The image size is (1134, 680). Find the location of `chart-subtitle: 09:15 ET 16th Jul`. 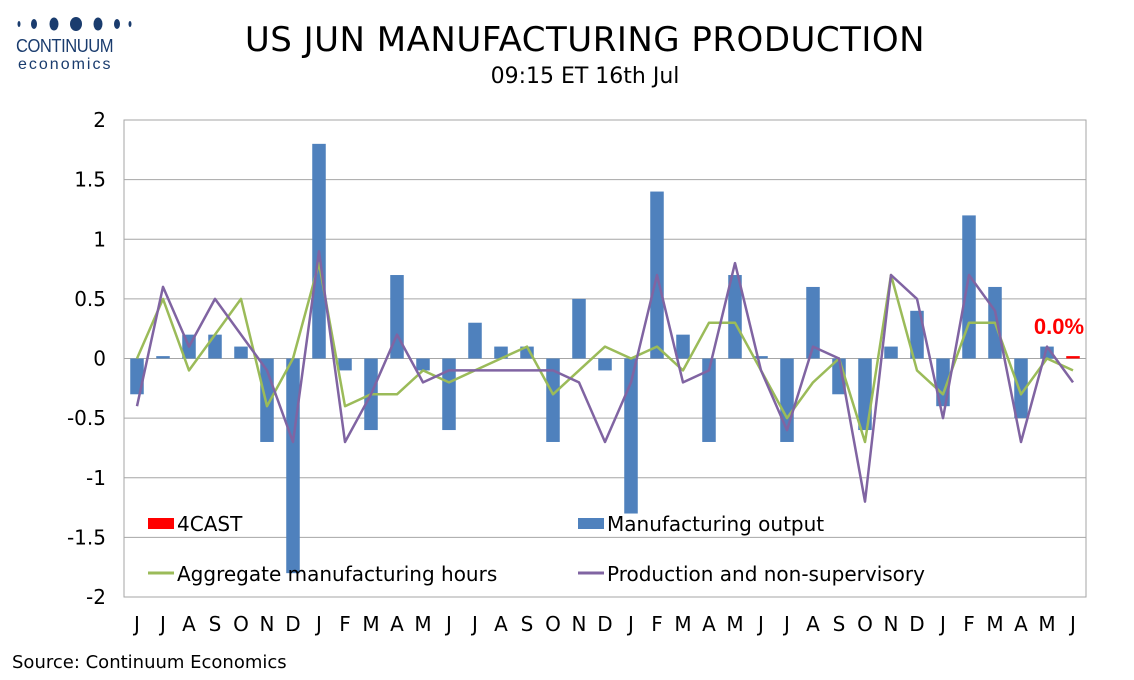

chart-subtitle: 09:15 ET 16th Jul is located at coordinates (585, 76).